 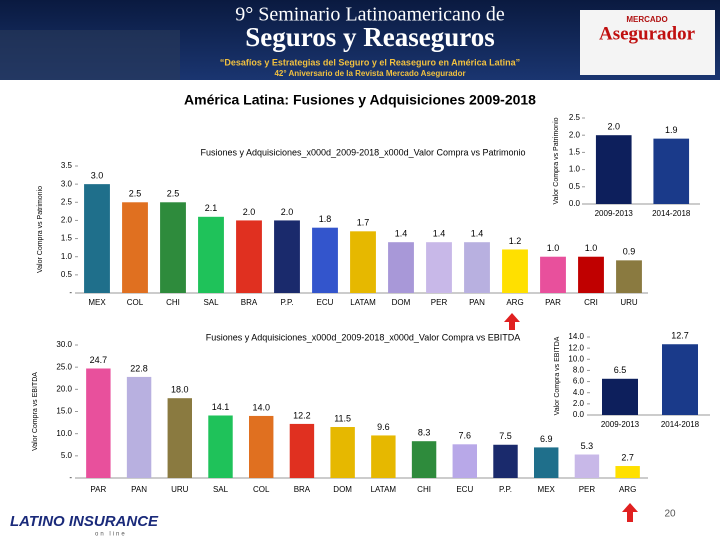 What do you see at coordinates (591, 302) in the screenshot?
I see `x-tick-label: CRI` at bounding box center [591, 302].